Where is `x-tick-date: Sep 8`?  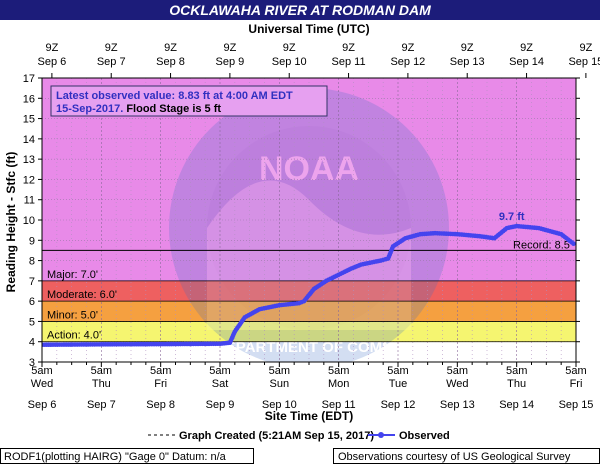 x-tick-date: Sep 8 is located at coordinates (160, 405).